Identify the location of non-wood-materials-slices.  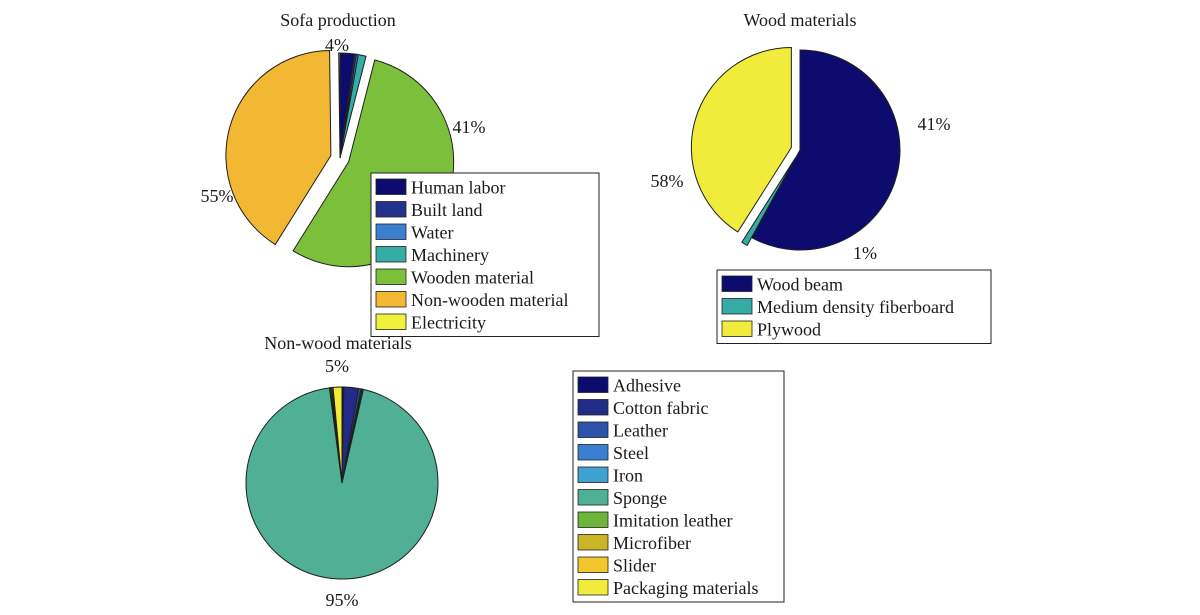
(342, 483).